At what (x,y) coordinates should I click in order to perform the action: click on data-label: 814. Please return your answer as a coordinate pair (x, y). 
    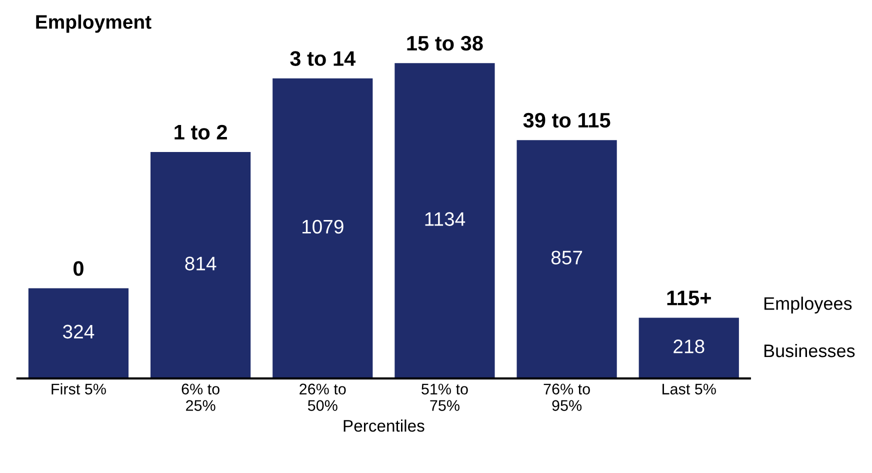
    Looking at the image, I should click on (200, 263).